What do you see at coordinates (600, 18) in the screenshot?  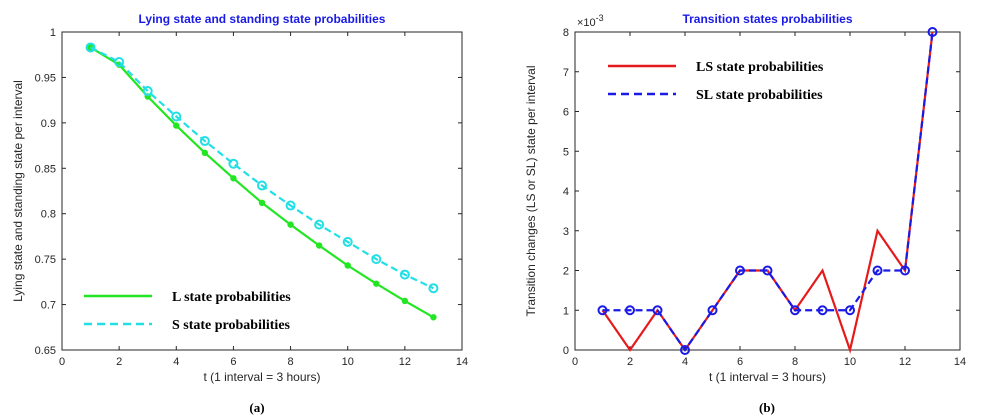 I see `exponent-power: -3` at bounding box center [600, 18].